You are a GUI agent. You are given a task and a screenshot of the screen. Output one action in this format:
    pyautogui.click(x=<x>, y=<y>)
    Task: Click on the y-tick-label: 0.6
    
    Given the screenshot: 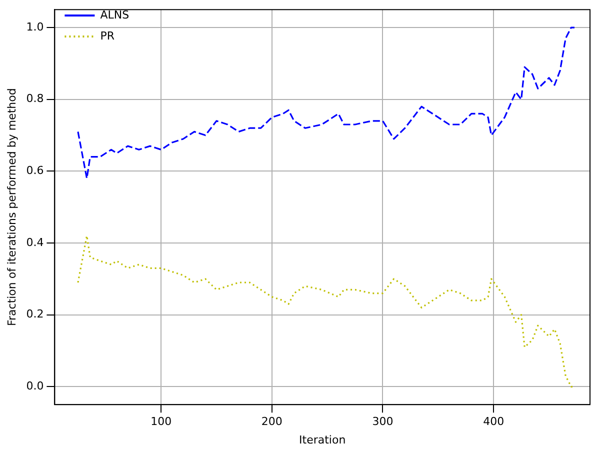 What is the action you would take?
    pyautogui.click(x=35, y=171)
    